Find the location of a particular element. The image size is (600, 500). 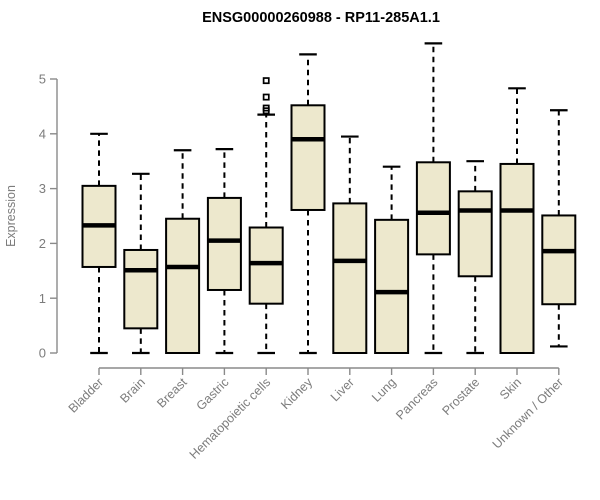

box-bladder is located at coordinates (99, 243).